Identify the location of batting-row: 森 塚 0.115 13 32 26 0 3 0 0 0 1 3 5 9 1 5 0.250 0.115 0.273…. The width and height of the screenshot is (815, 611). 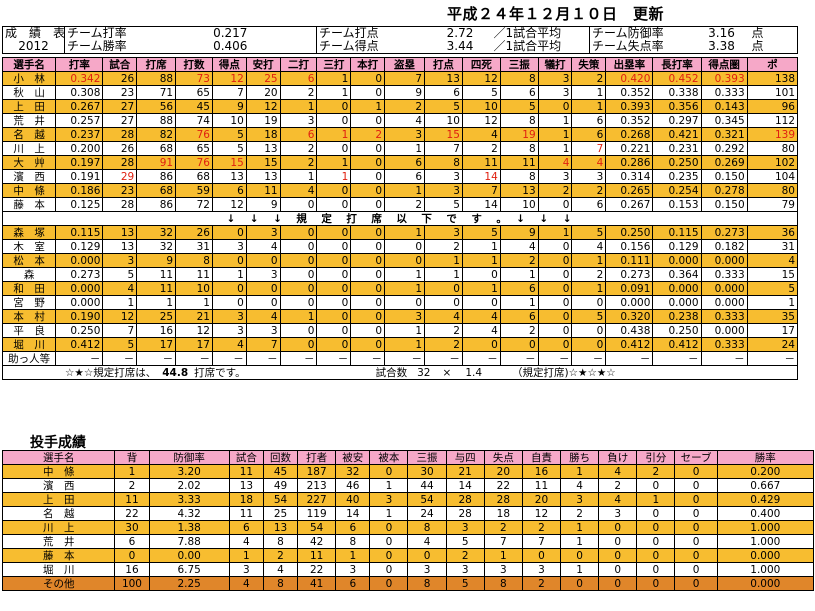
(400, 232).